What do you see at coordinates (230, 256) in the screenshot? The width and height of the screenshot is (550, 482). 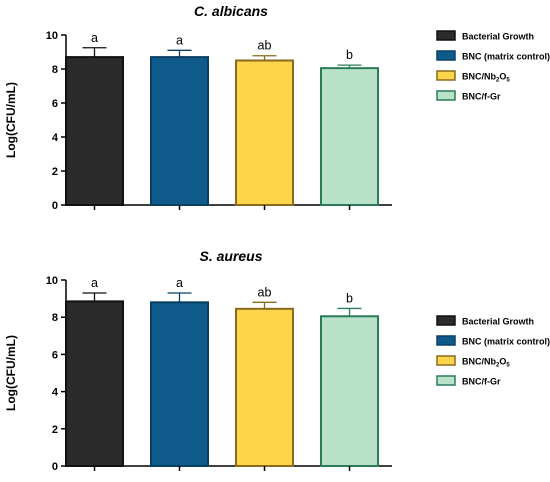 I see `chart-title: S. aureus` at bounding box center [230, 256].